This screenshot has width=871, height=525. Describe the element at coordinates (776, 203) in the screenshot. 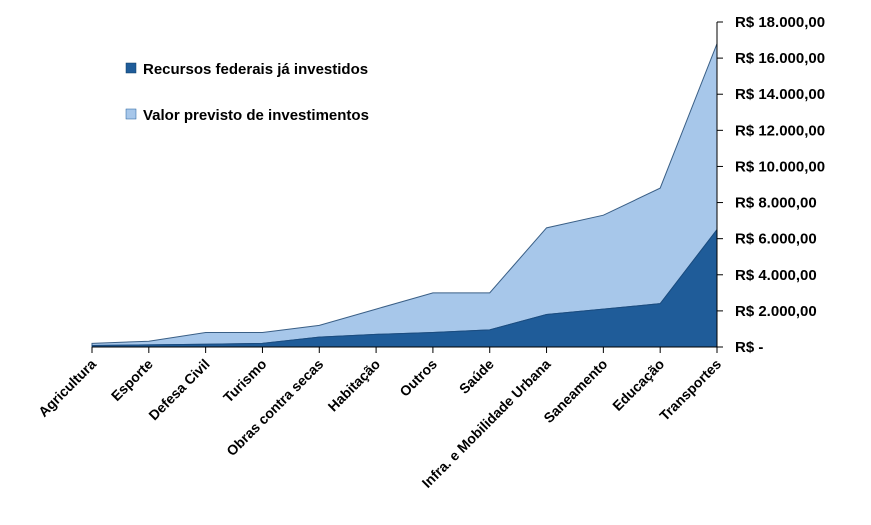

I see `y-tick-label: R$ 8.000,00` at that location.